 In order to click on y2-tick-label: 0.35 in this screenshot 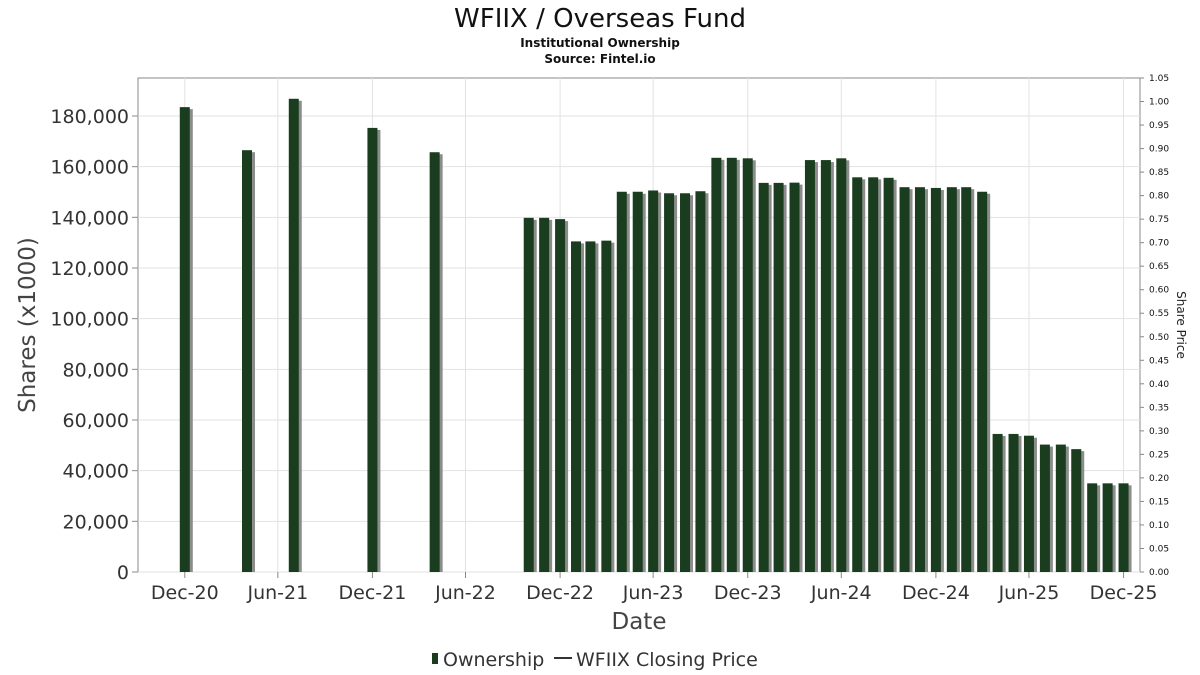, I will do `click(1159, 408)`.